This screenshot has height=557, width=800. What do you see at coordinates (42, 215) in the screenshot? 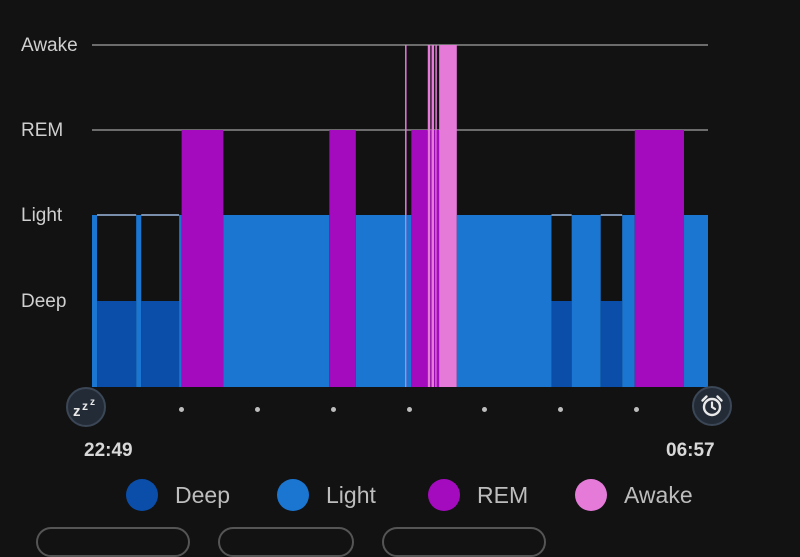
I see `y-axis-label-light: Light` at bounding box center [42, 215].